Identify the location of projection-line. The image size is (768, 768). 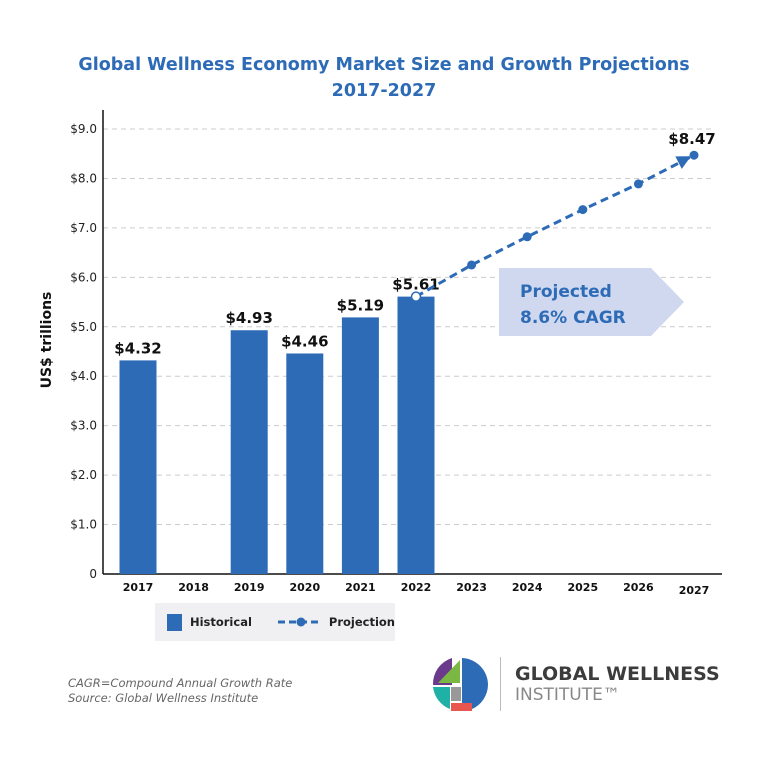
(555, 225).